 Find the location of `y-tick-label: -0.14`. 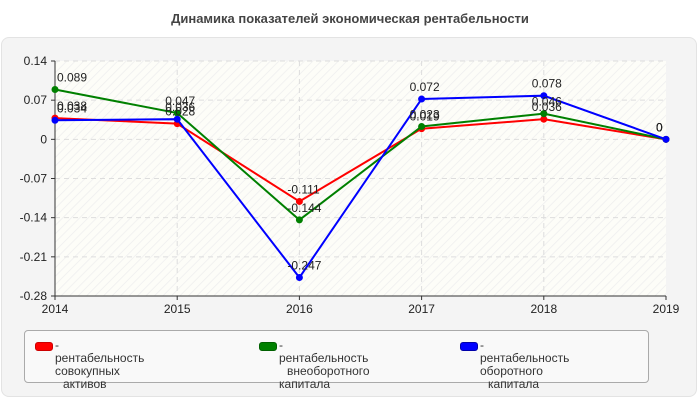

y-tick-label: -0.14 is located at coordinates (34, 218).